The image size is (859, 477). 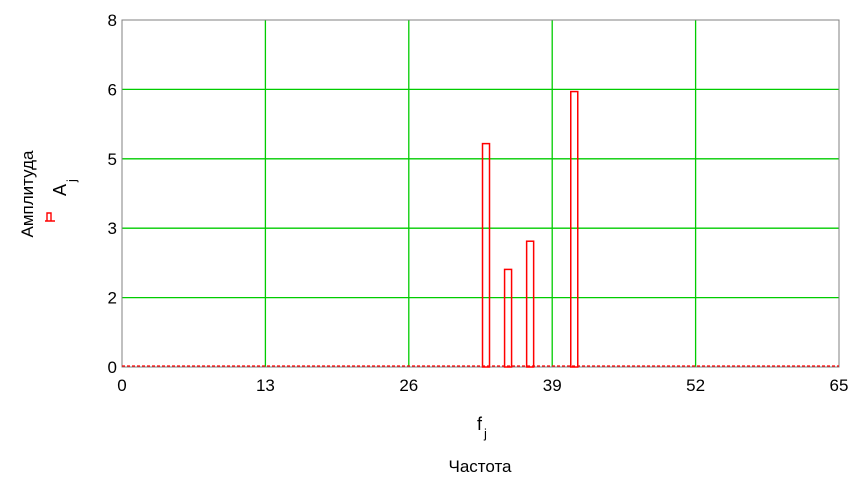 What do you see at coordinates (112, 298) in the screenshot?
I see `y-tick-label: 2` at bounding box center [112, 298].